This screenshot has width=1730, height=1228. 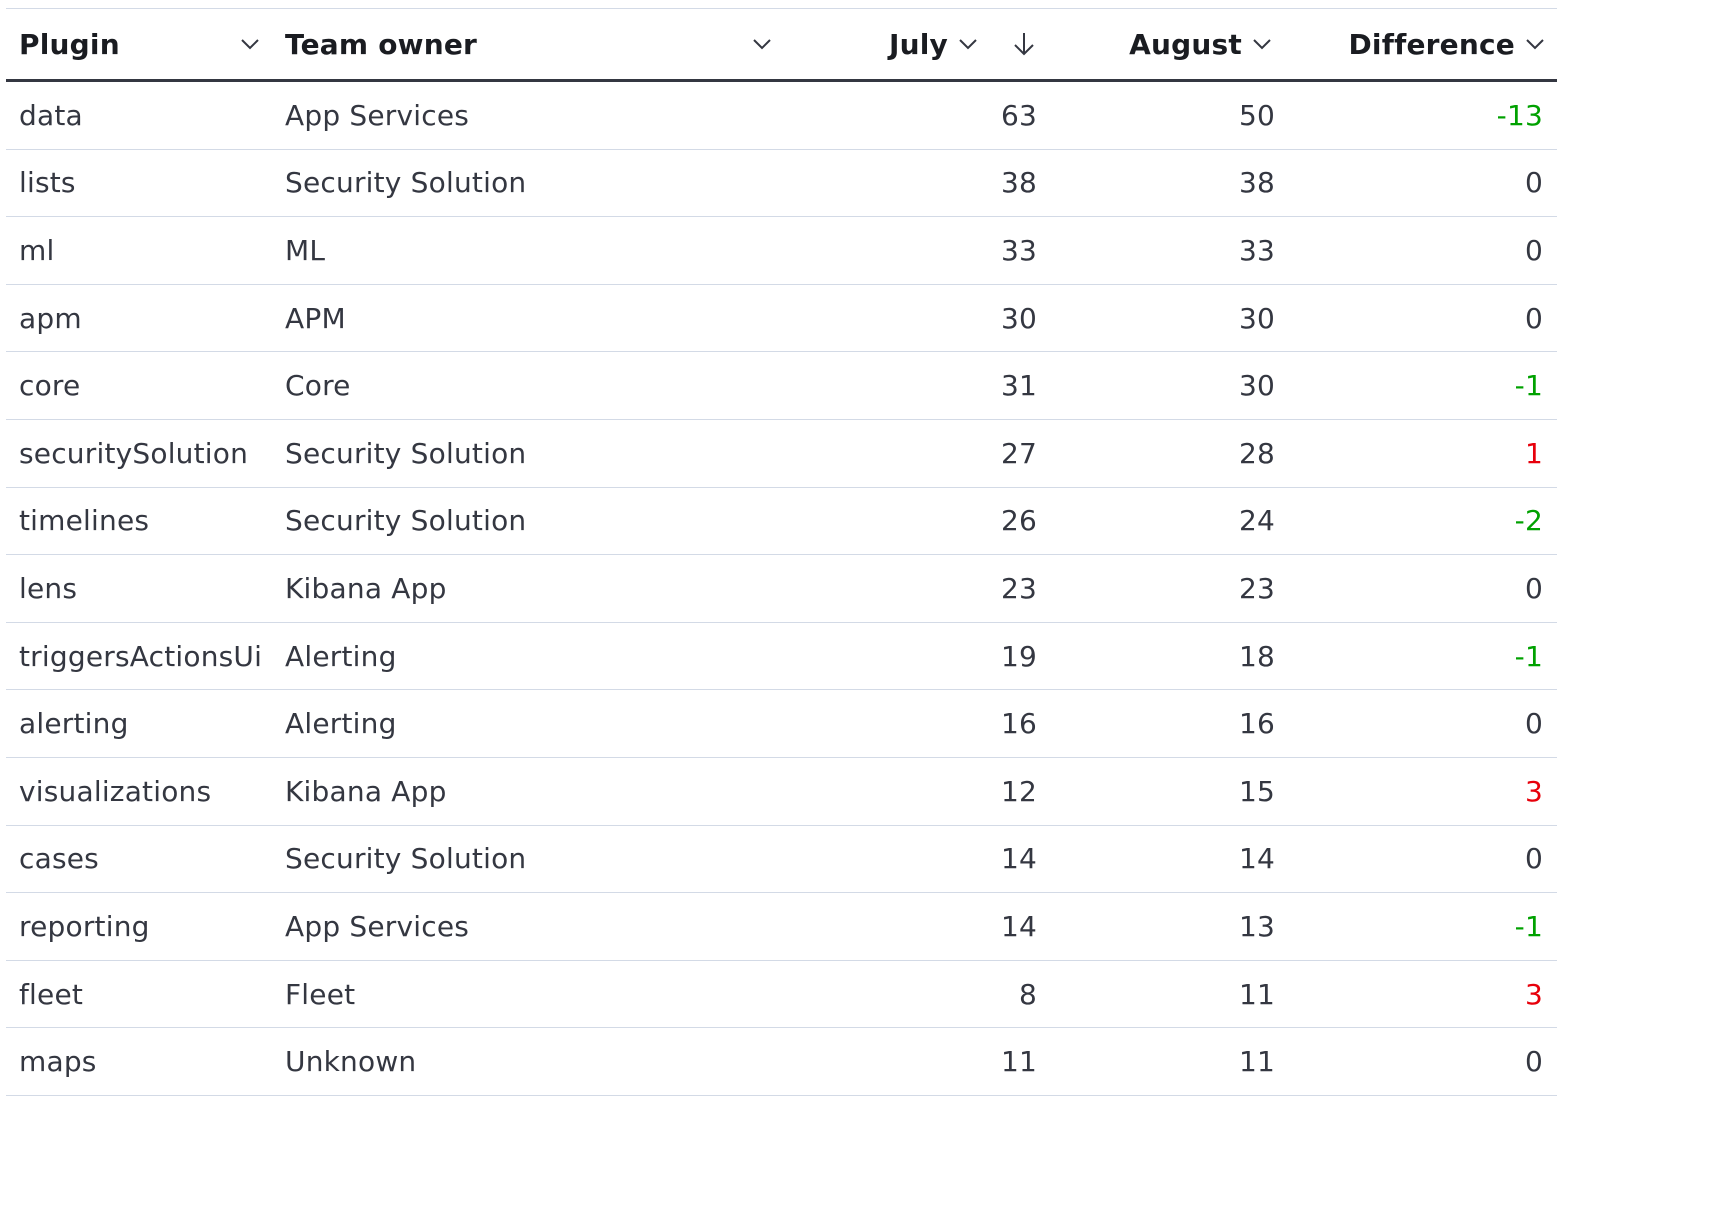 What do you see at coordinates (1169, 250) in the screenshot?
I see `august-cell: 33` at bounding box center [1169, 250].